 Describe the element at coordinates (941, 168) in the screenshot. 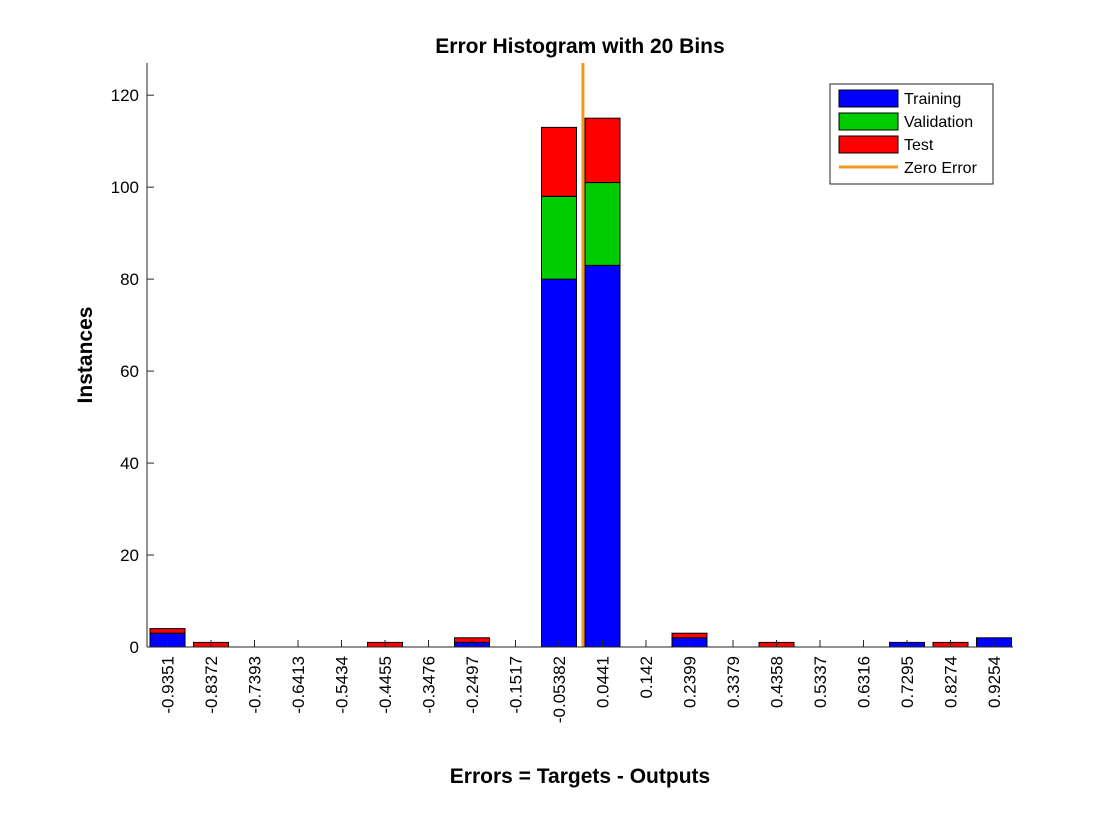

I see `legend-label-zero-error: Zero Error` at that location.